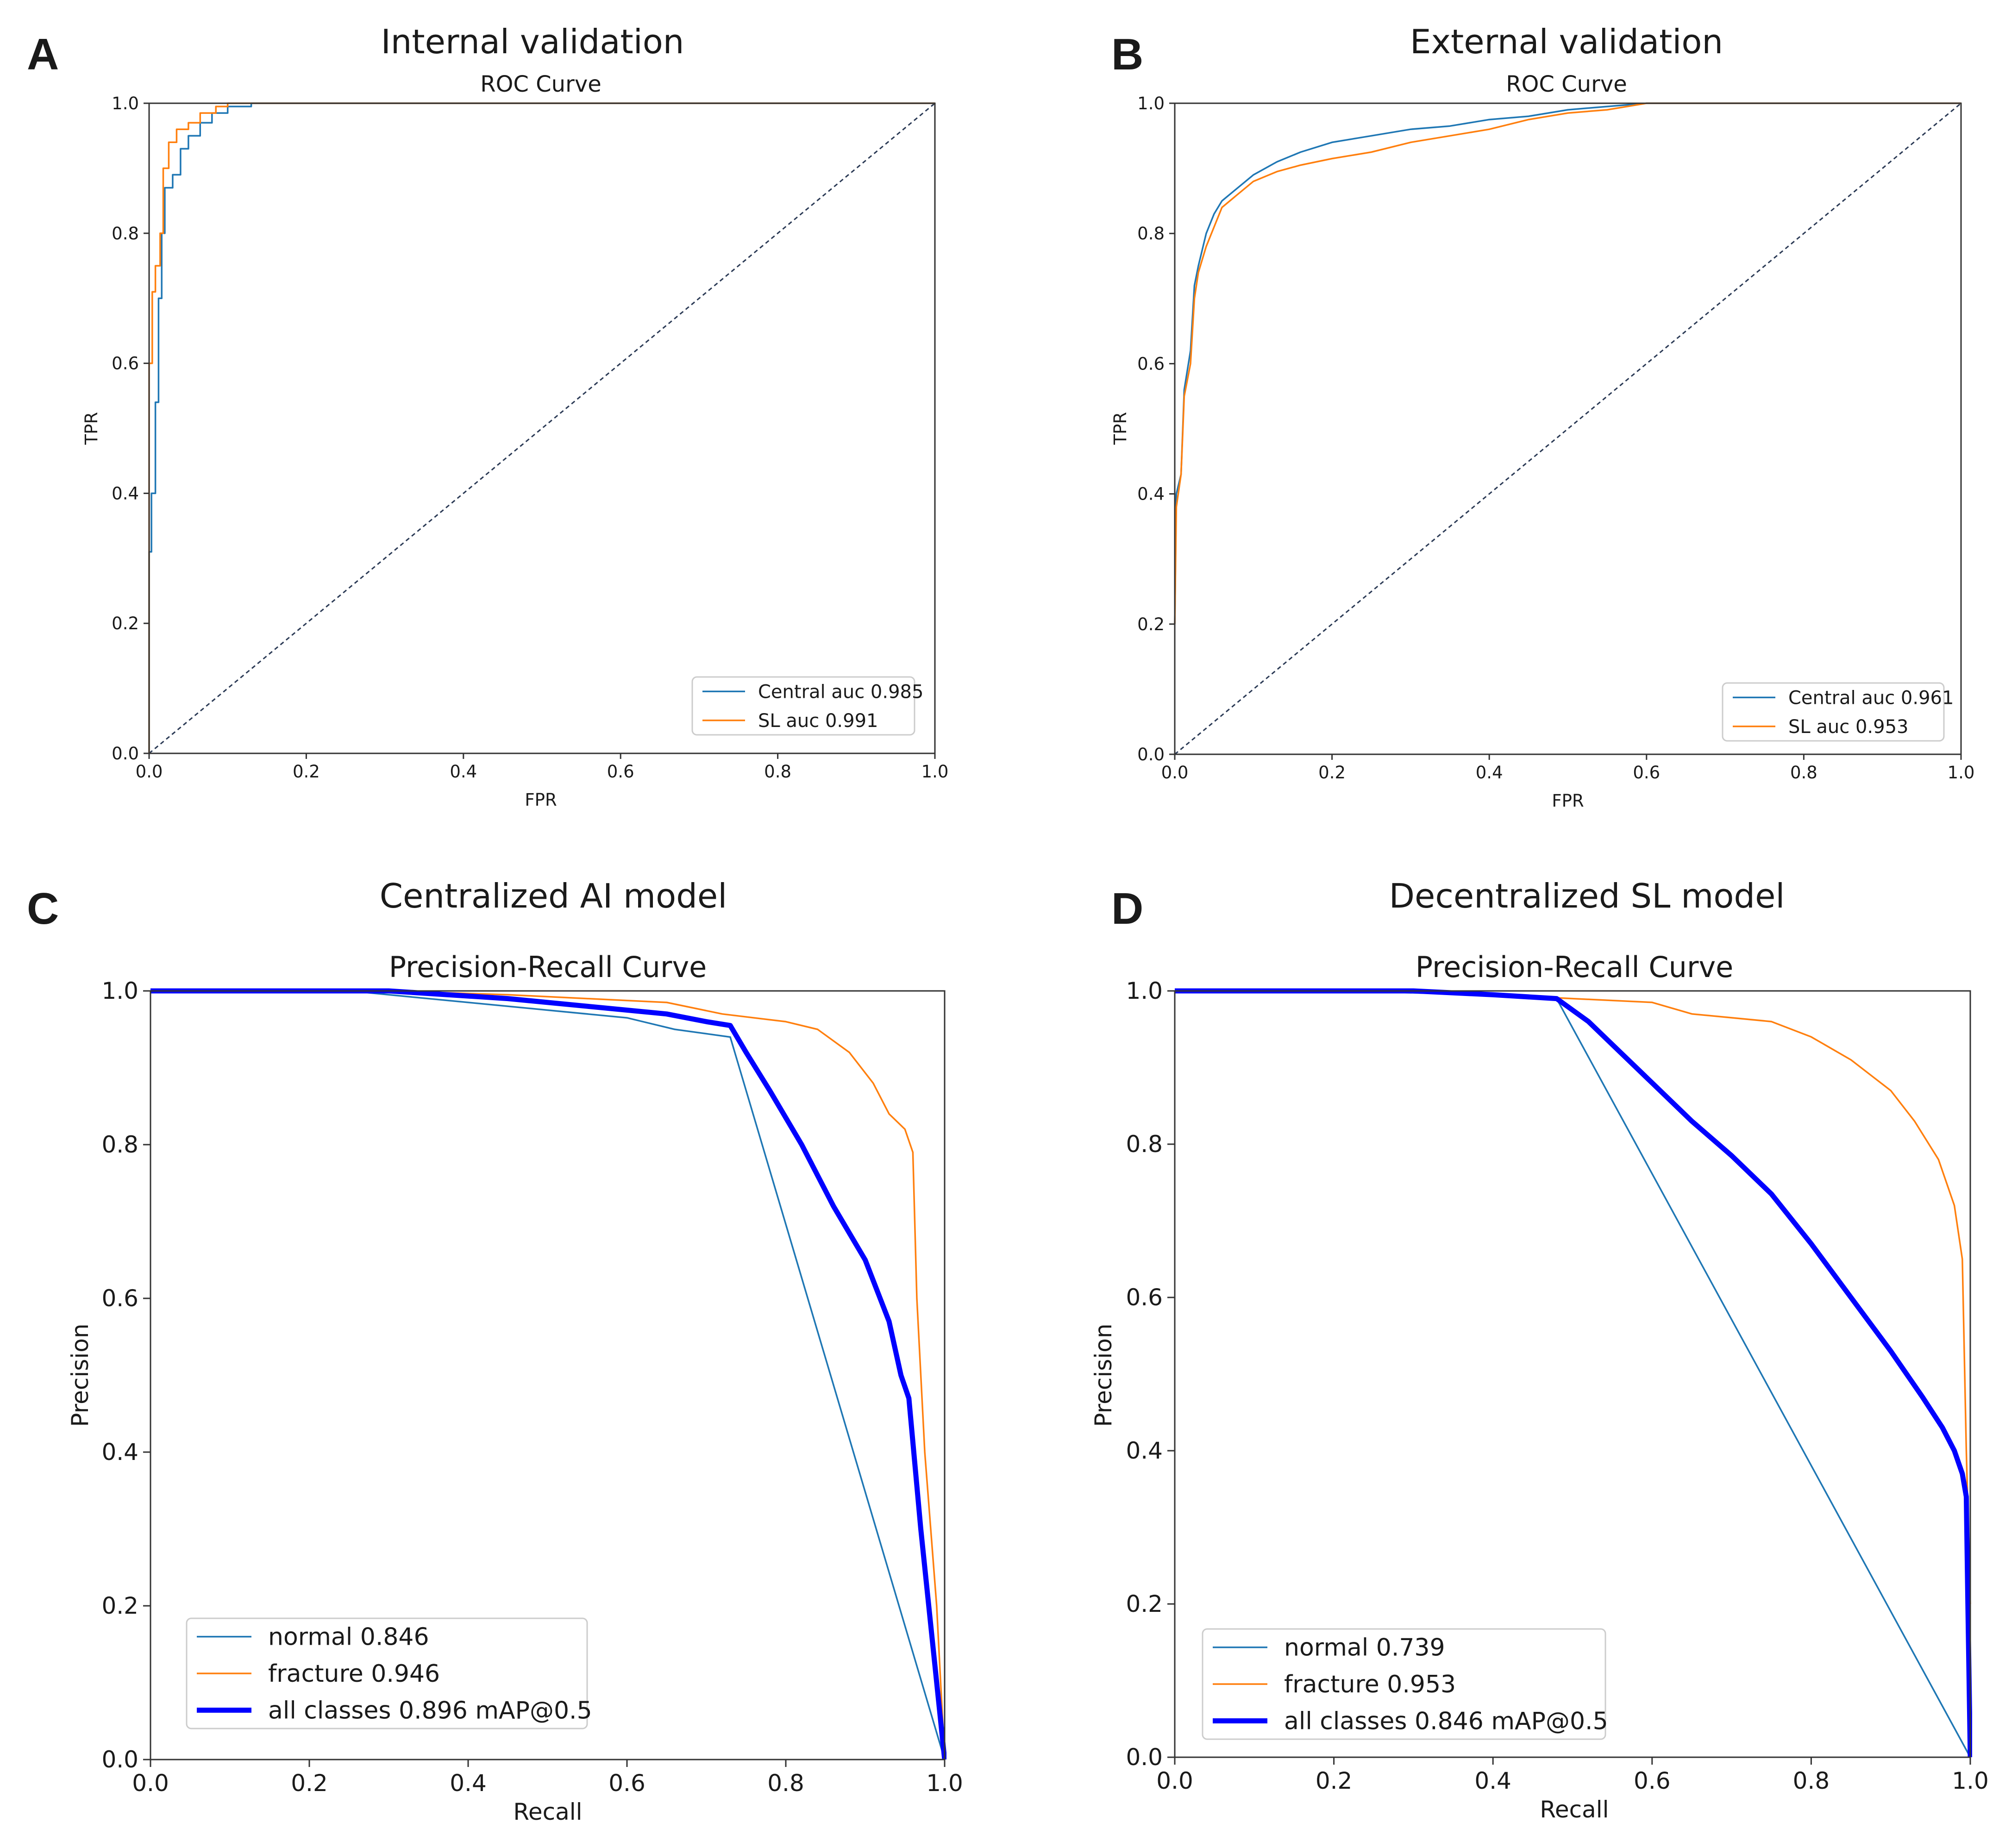 The image size is (1999, 1848). What do you see at coordinates (43, 909) in the screenshot?
I see `panel-letter: C` at bounding box center [43, 909].